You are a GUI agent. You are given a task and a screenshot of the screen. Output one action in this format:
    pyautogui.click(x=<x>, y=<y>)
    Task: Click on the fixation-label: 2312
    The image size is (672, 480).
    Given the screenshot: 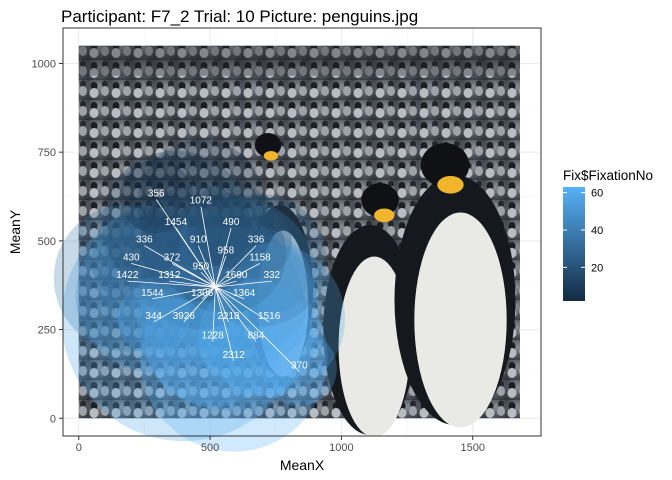 What is the action you would take?
    pyautogui.click(x=234, y=355)
    